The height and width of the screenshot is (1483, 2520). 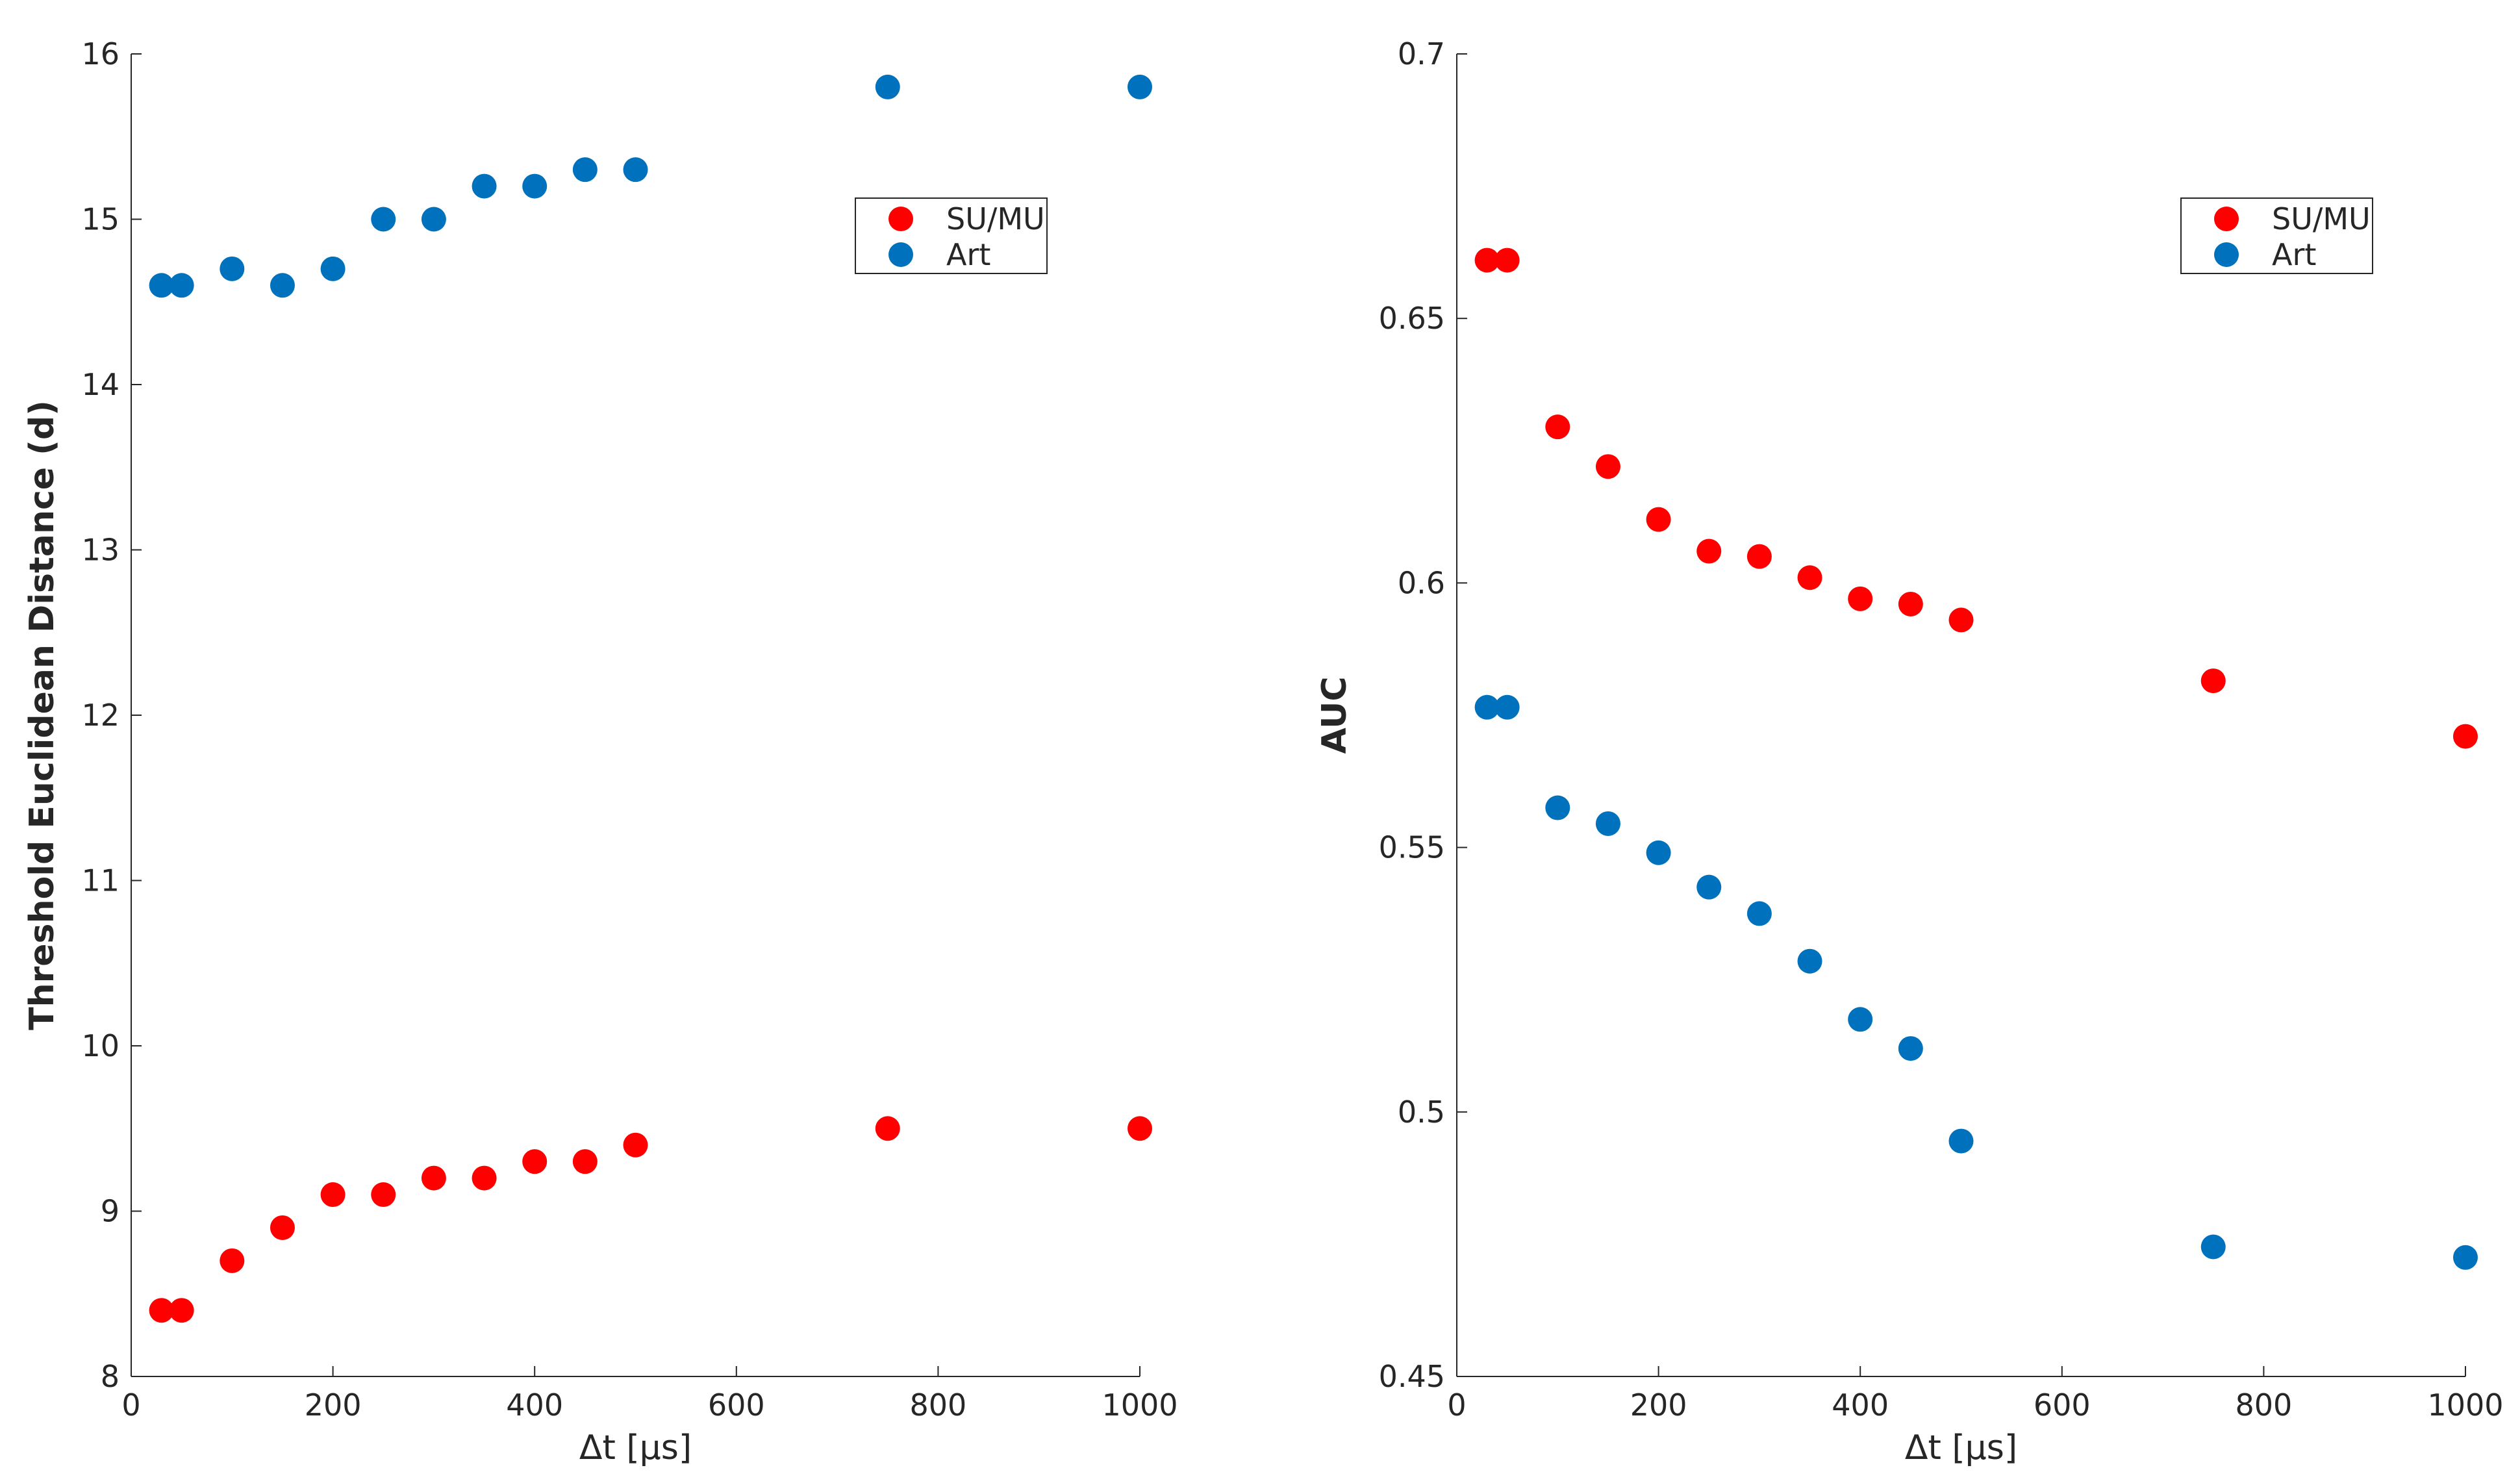 I want to click on y-tick-label: 14, so click(x=100, y=384).